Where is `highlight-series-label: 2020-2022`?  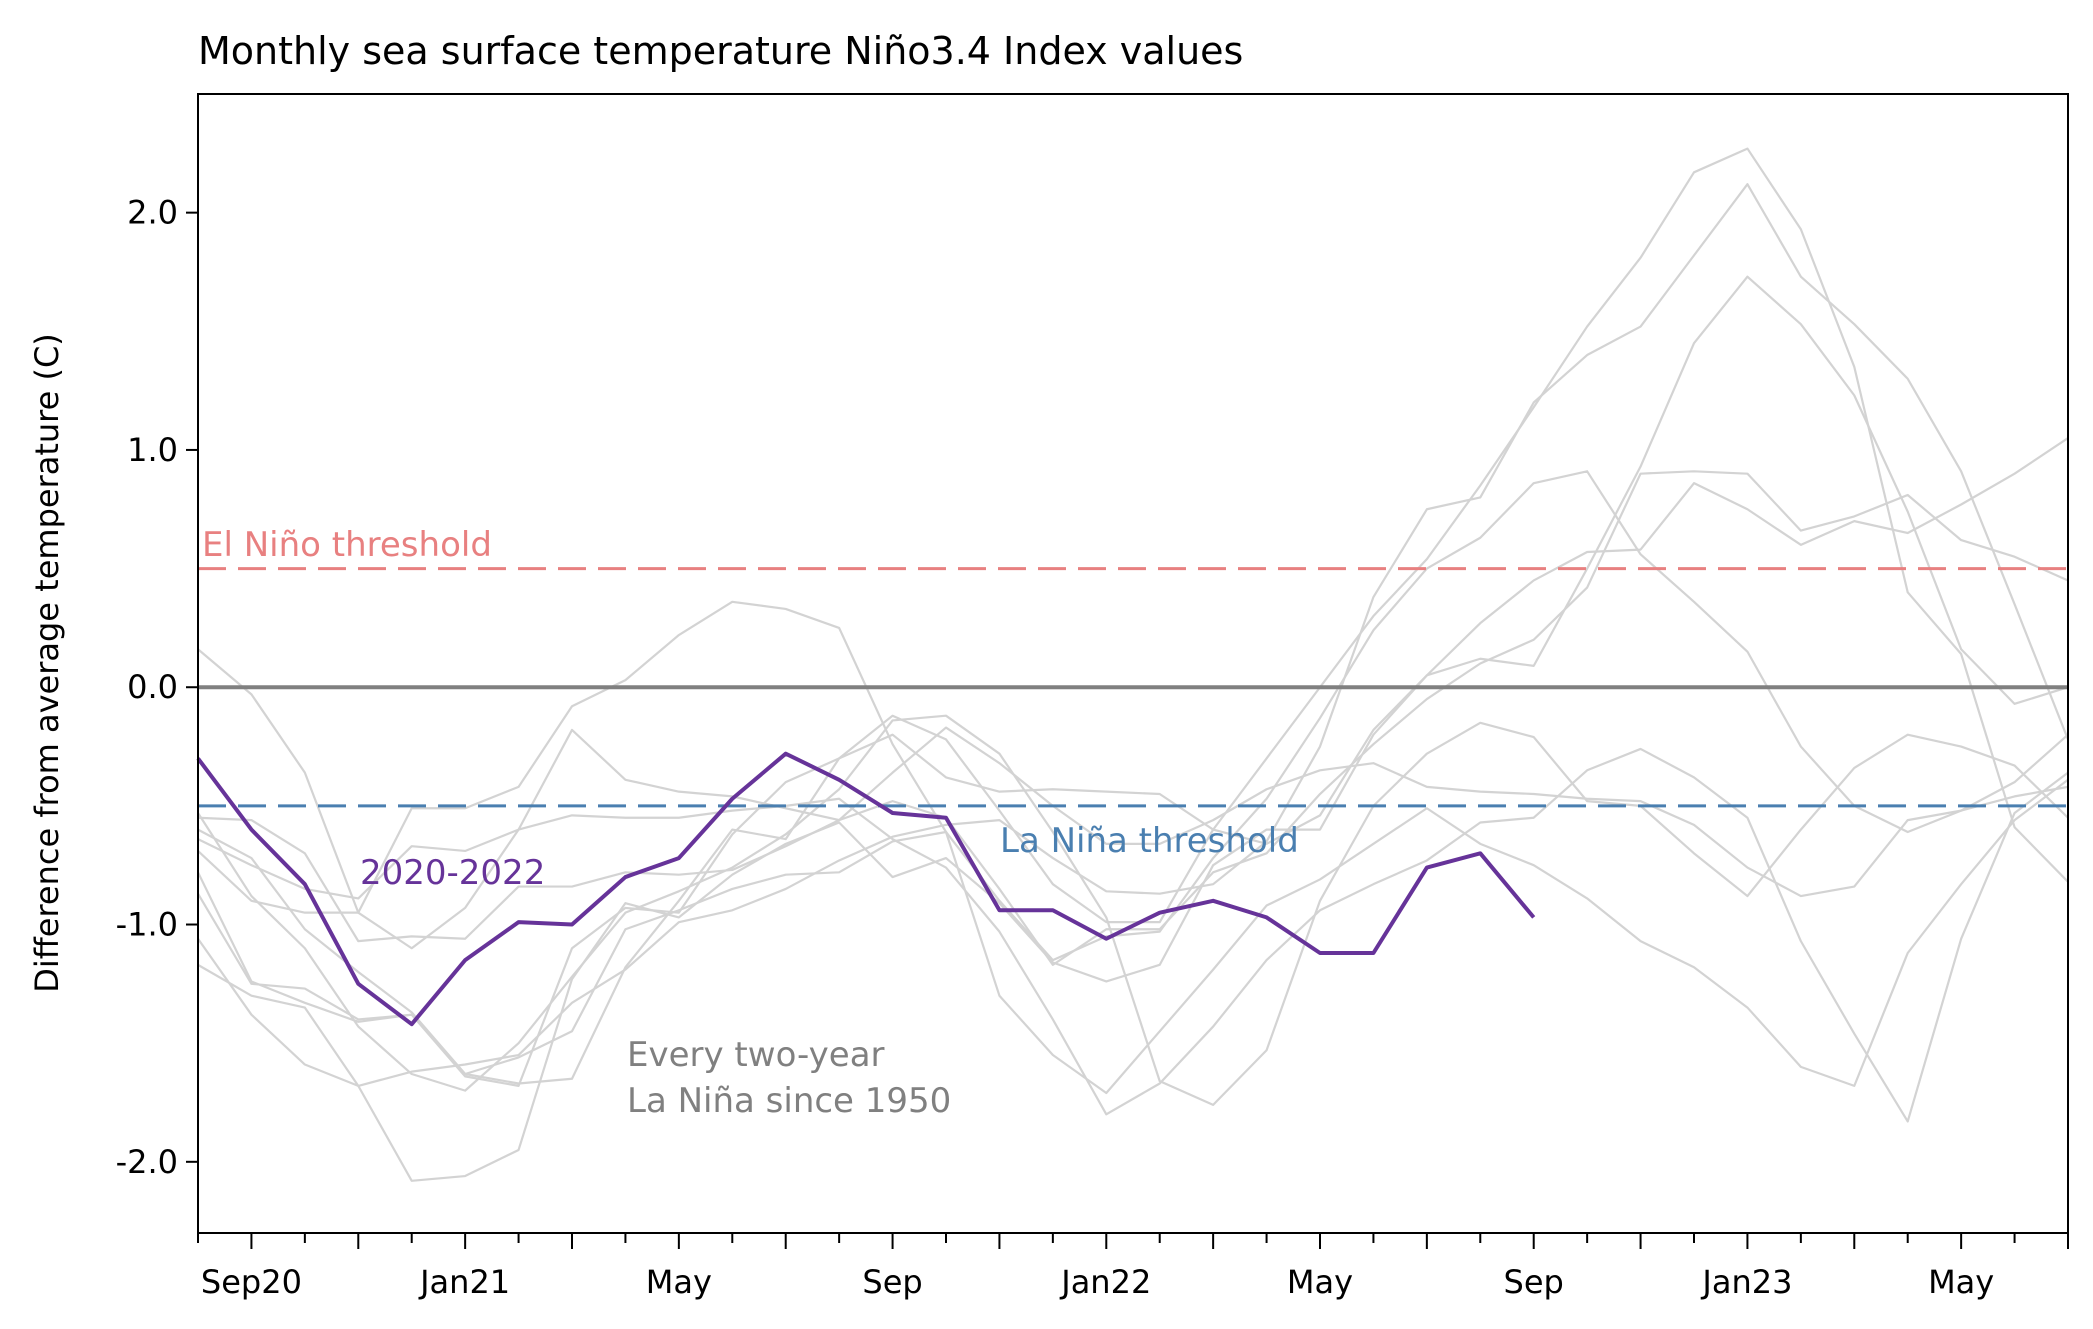 highlight-series-label: 2020-2022 is located at coordinates (452, 873).